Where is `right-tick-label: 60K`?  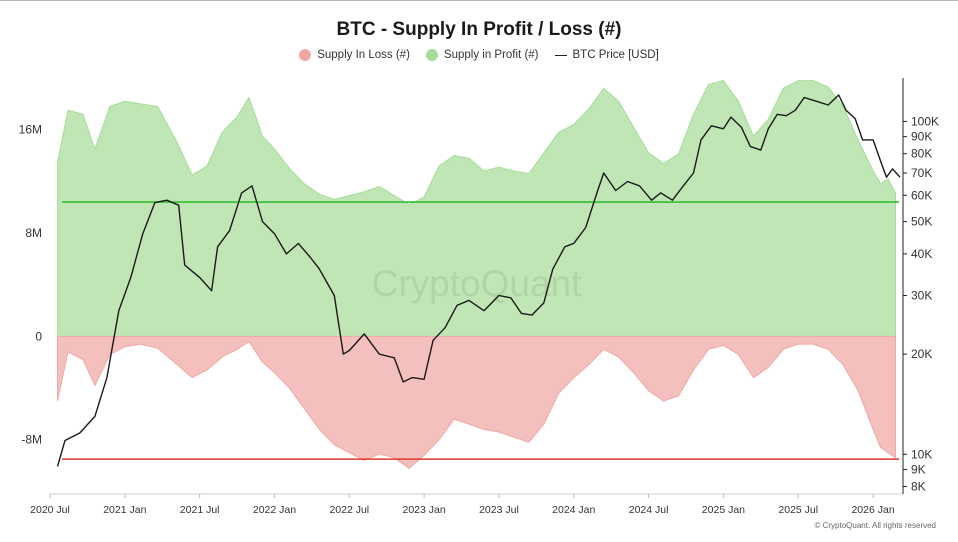 right-tick-label: 60K is located at coordinates (921, 195).